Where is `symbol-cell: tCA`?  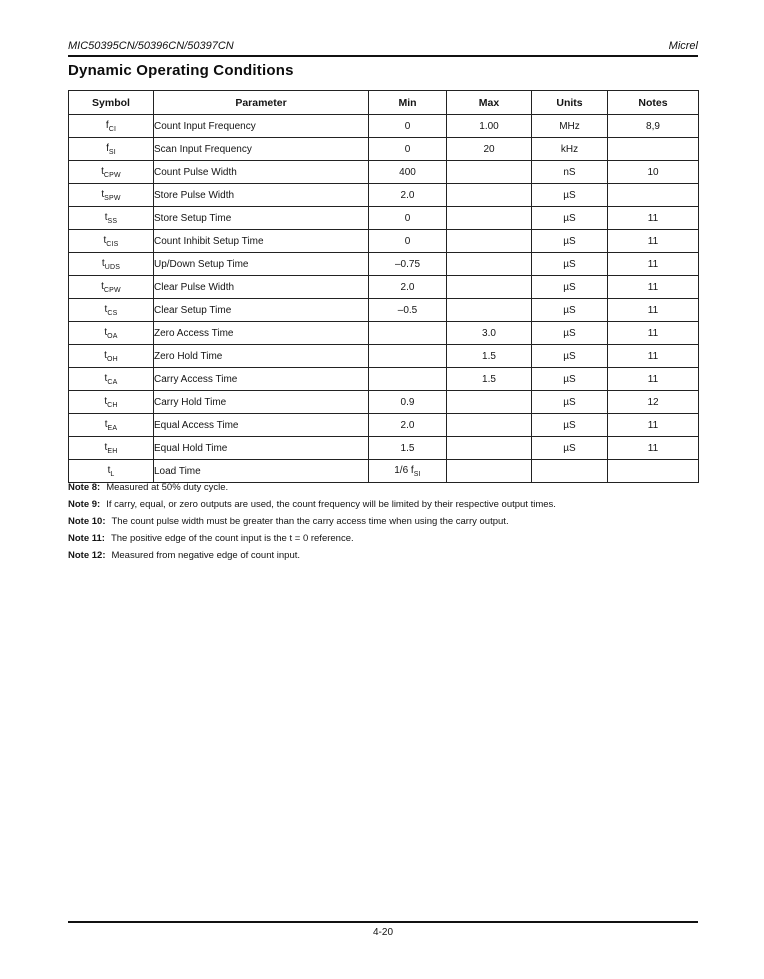
symbol-cell: tCA is located at coordinates (111, 379).